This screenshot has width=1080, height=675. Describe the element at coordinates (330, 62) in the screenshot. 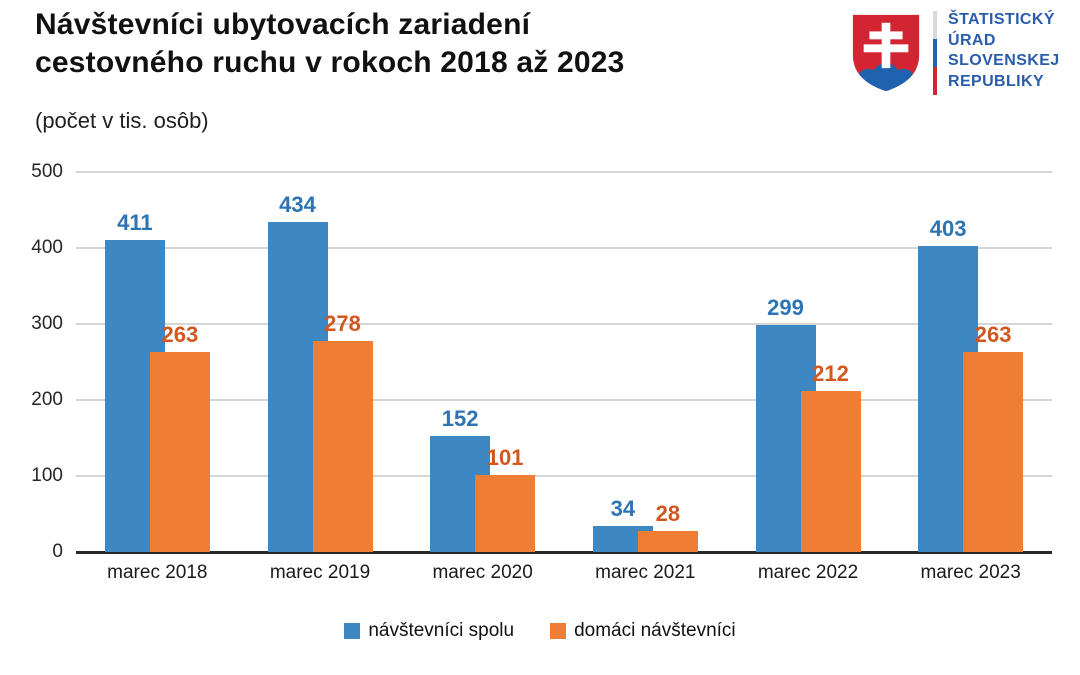

I see `chart-title-line-2: cestovného ruchu v rokoch 2018 až 2023` at that location.